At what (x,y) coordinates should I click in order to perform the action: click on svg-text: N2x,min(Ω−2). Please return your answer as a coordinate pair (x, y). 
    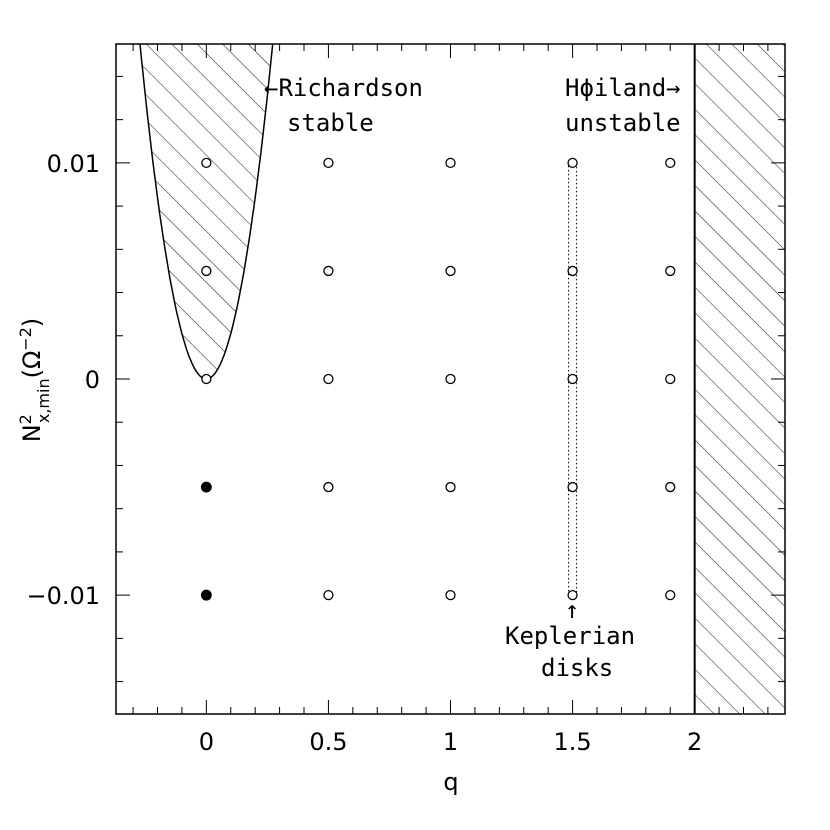
    Looking at the image, I should click on (34, 380).